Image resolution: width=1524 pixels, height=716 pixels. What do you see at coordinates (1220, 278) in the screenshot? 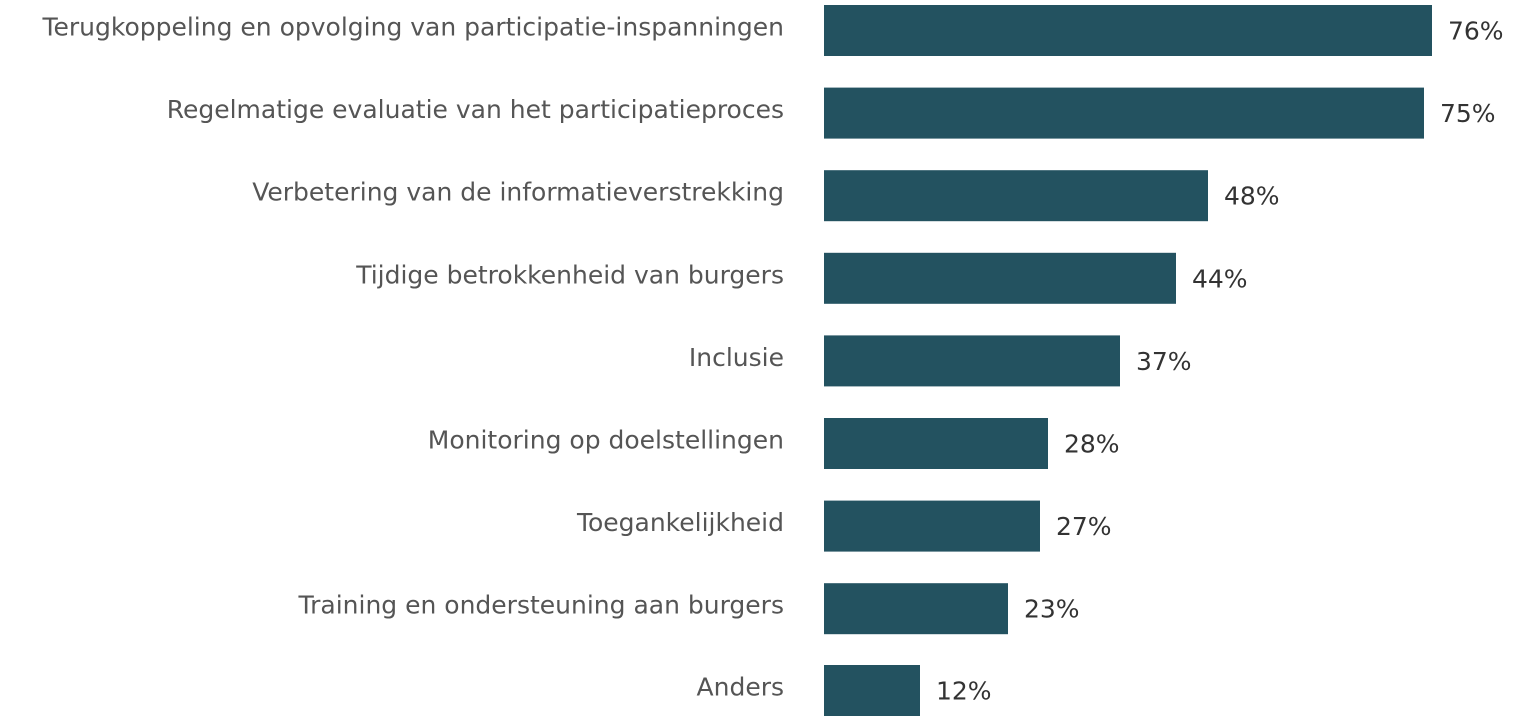
I see `value-label: 44%` at bounding box center [1220, 278].